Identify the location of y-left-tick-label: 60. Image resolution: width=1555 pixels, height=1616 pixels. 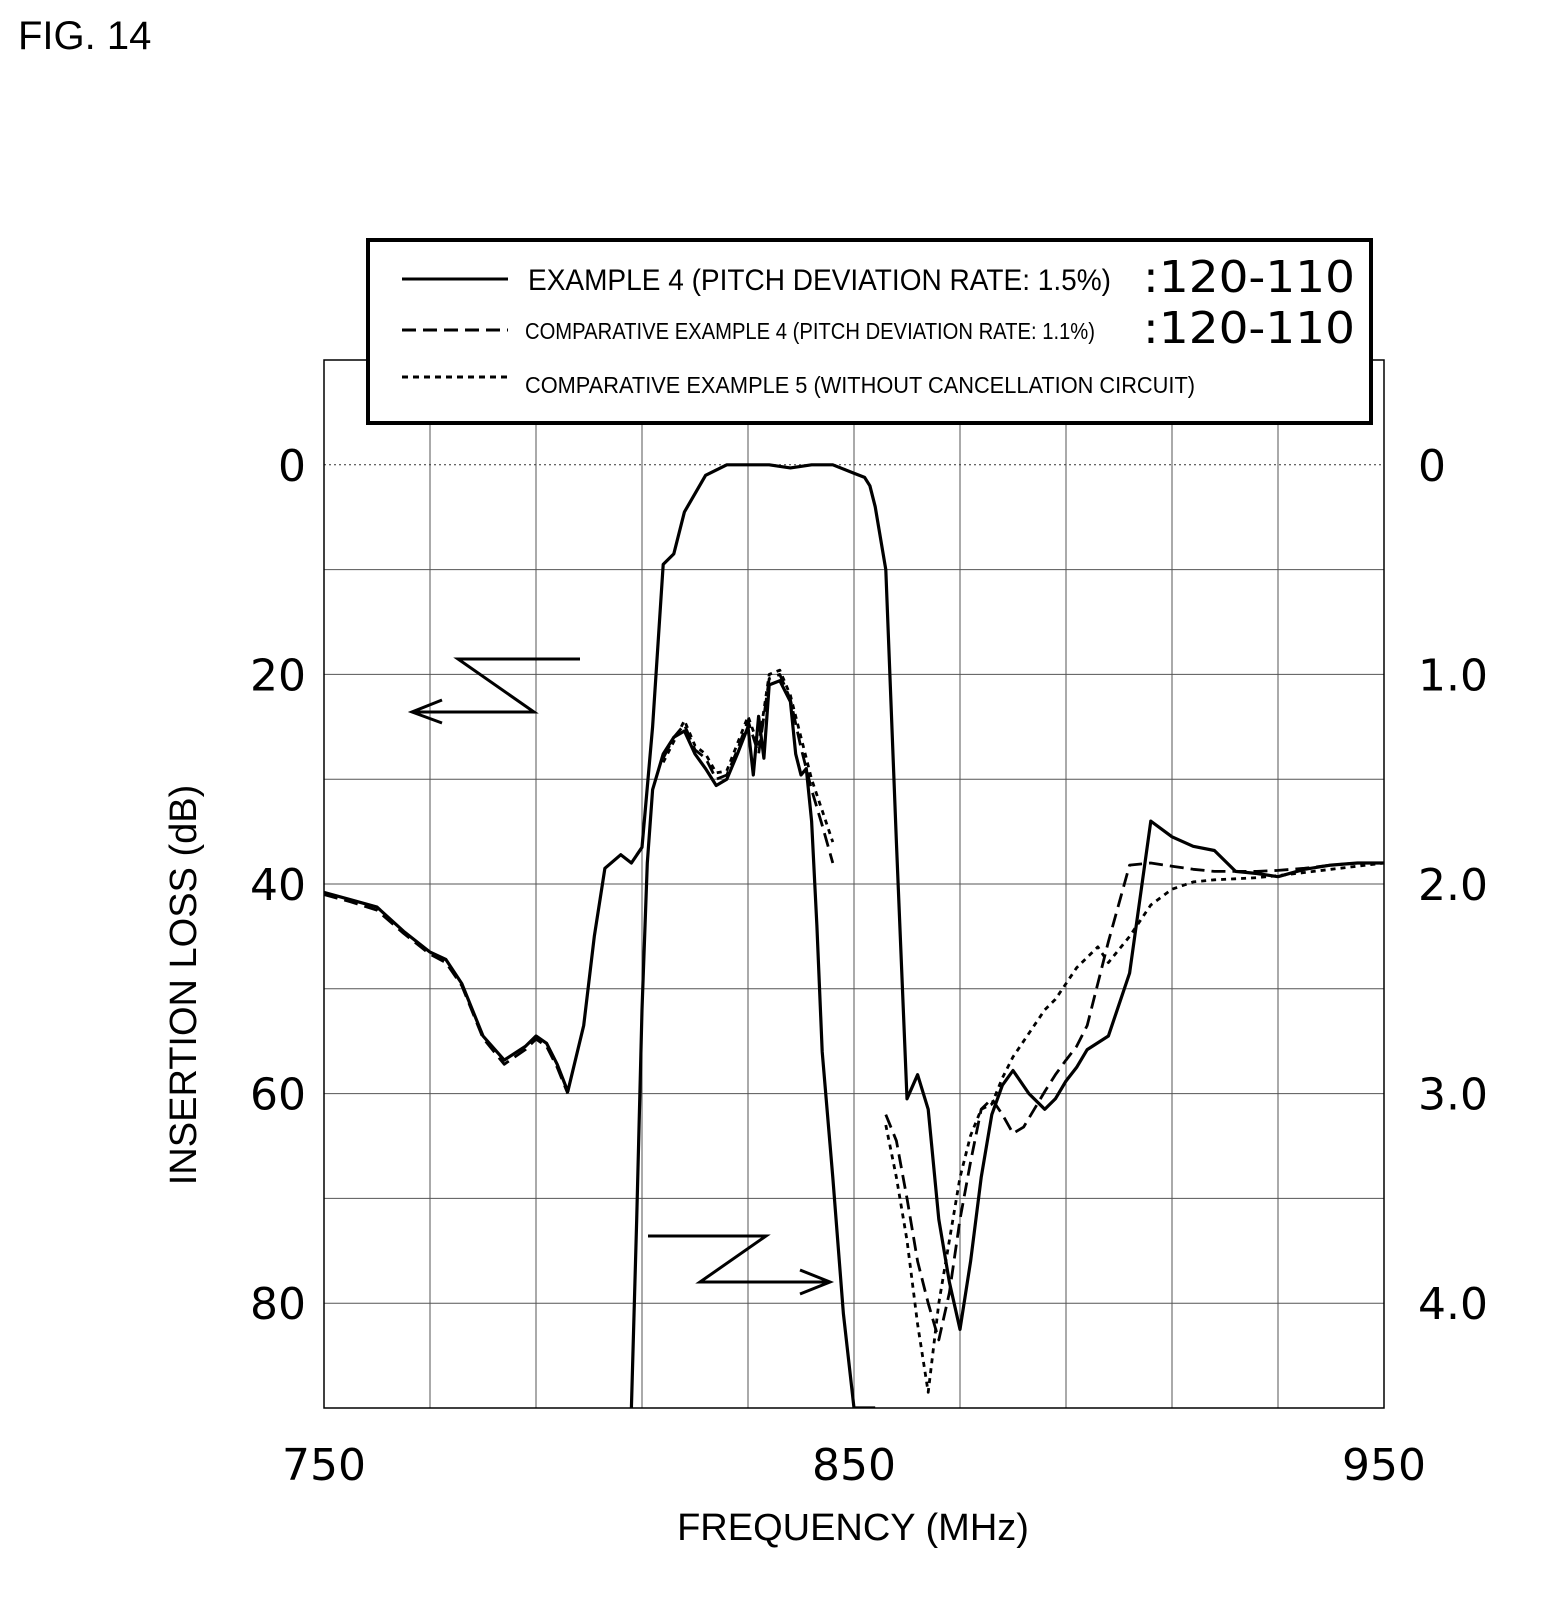
(278, 1095).